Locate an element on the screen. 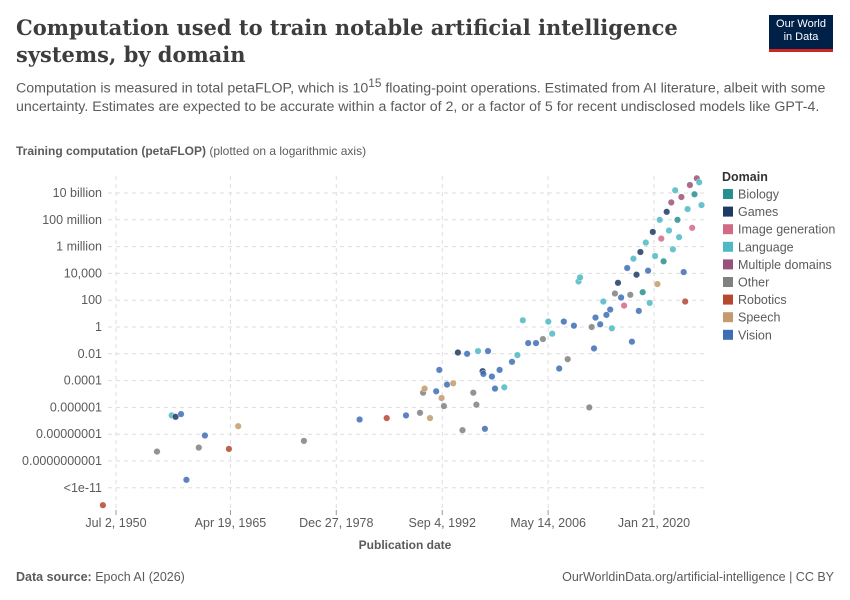  subtitle-exponent: 15 is located at coordinates (375, 83).